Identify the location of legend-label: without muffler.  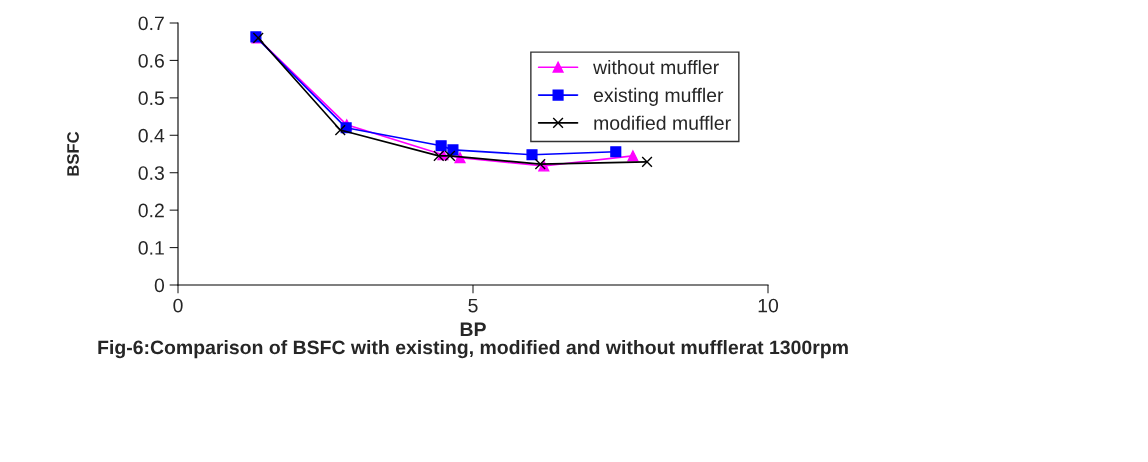
(656, 67).